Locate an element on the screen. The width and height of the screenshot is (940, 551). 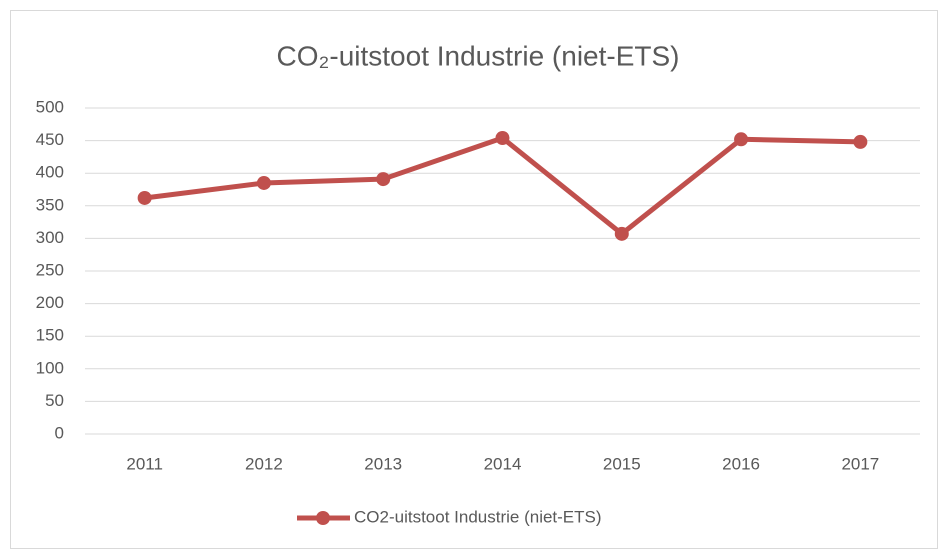
chart-title: CO₂-uitstoot Industrie (niet-ETS) is located at coordinates (478, 55).